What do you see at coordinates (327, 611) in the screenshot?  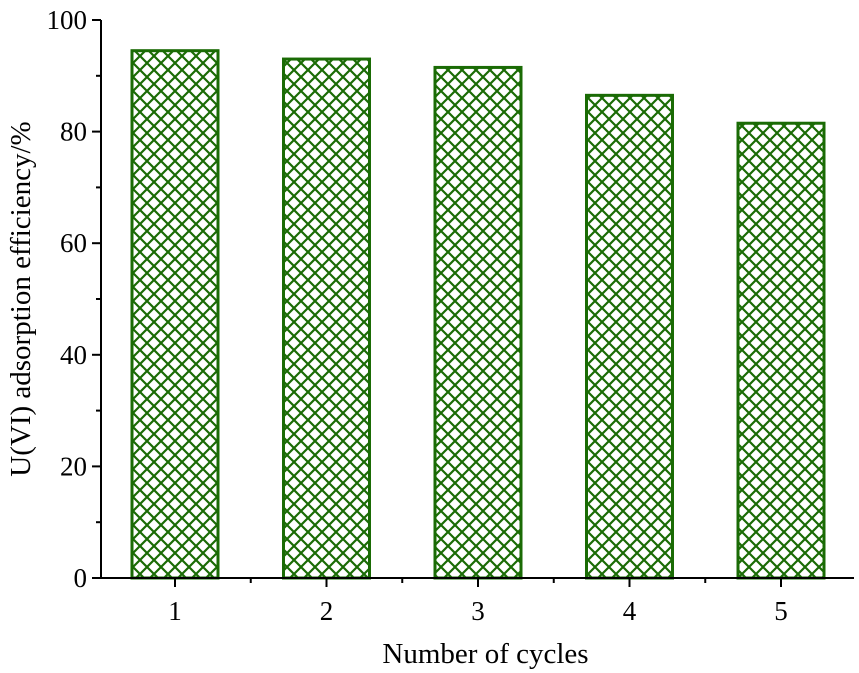 I see `x-tick-label: 2` at bounding box center [327, 611].